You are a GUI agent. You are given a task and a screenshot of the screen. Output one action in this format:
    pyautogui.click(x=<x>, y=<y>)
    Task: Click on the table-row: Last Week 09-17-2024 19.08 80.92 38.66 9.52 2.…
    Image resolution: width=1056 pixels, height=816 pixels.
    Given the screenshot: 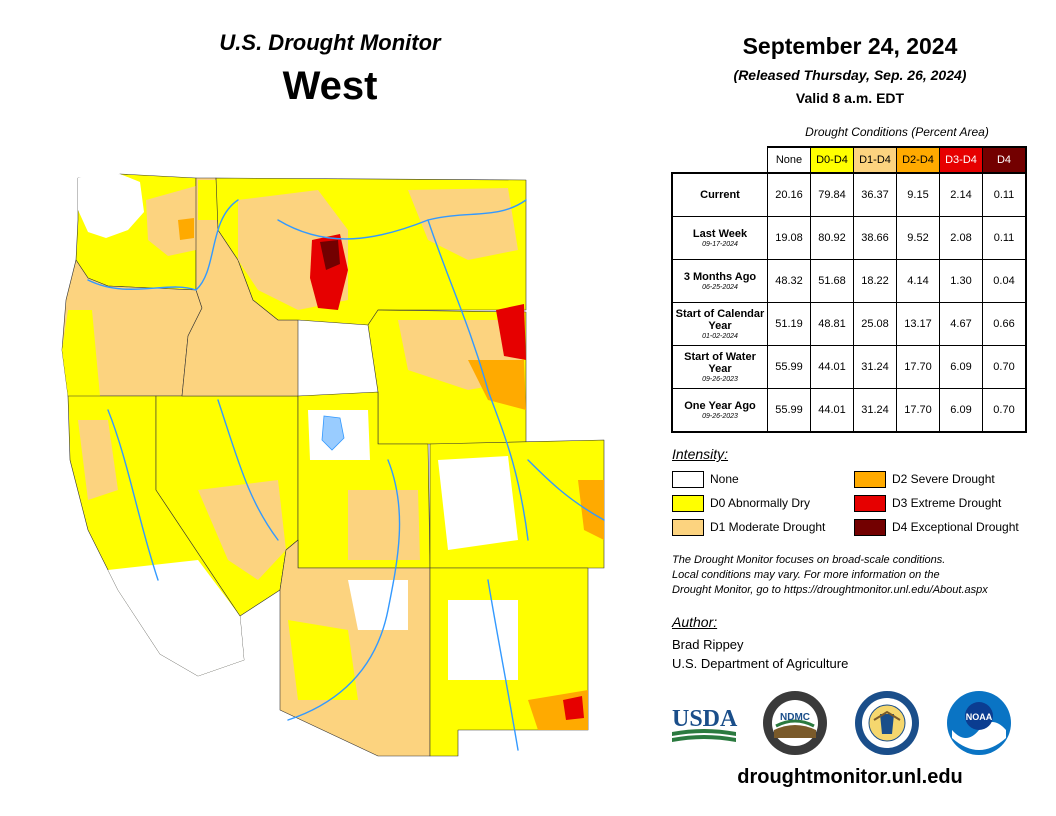 What is the action you would take?
    pyautogui.click(x=849, y=238)
    